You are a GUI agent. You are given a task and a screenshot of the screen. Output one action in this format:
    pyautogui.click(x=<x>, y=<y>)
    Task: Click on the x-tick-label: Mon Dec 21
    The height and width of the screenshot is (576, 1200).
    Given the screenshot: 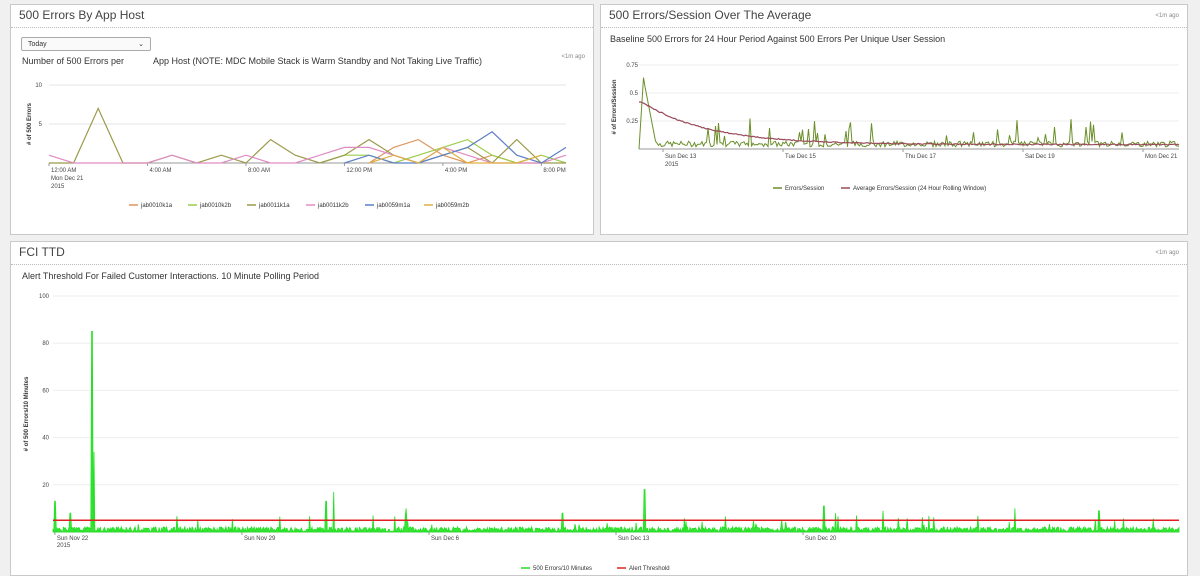 What is the action you would take?
    pyautogui.click(x=1161, y=157)
    